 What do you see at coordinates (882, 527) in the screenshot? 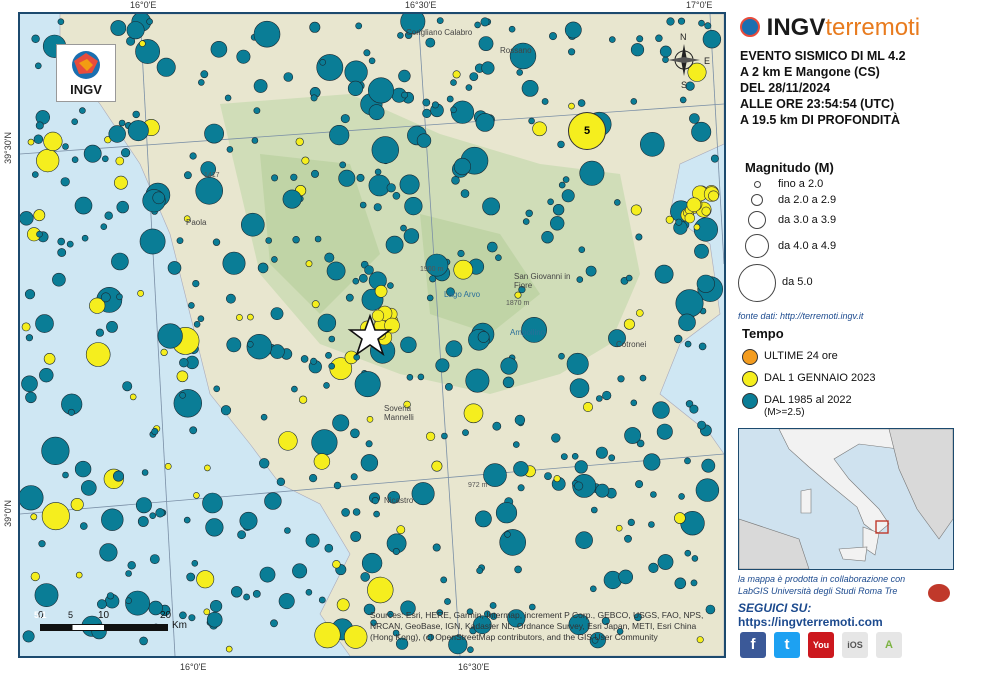
I see `inset-area-box` at bounding box center [882, 527].